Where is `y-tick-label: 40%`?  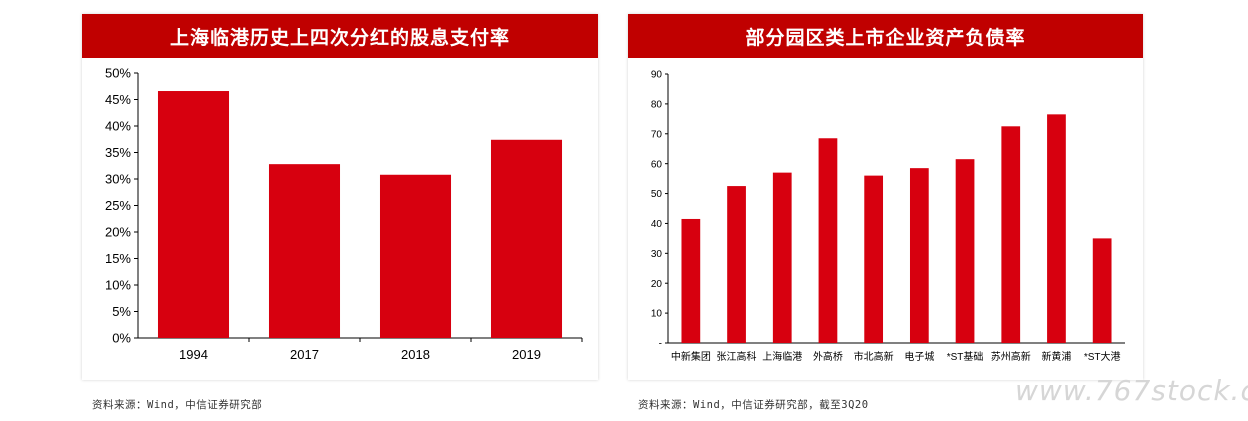
y-tick-label: 40% is located at coordinates (118, 126).